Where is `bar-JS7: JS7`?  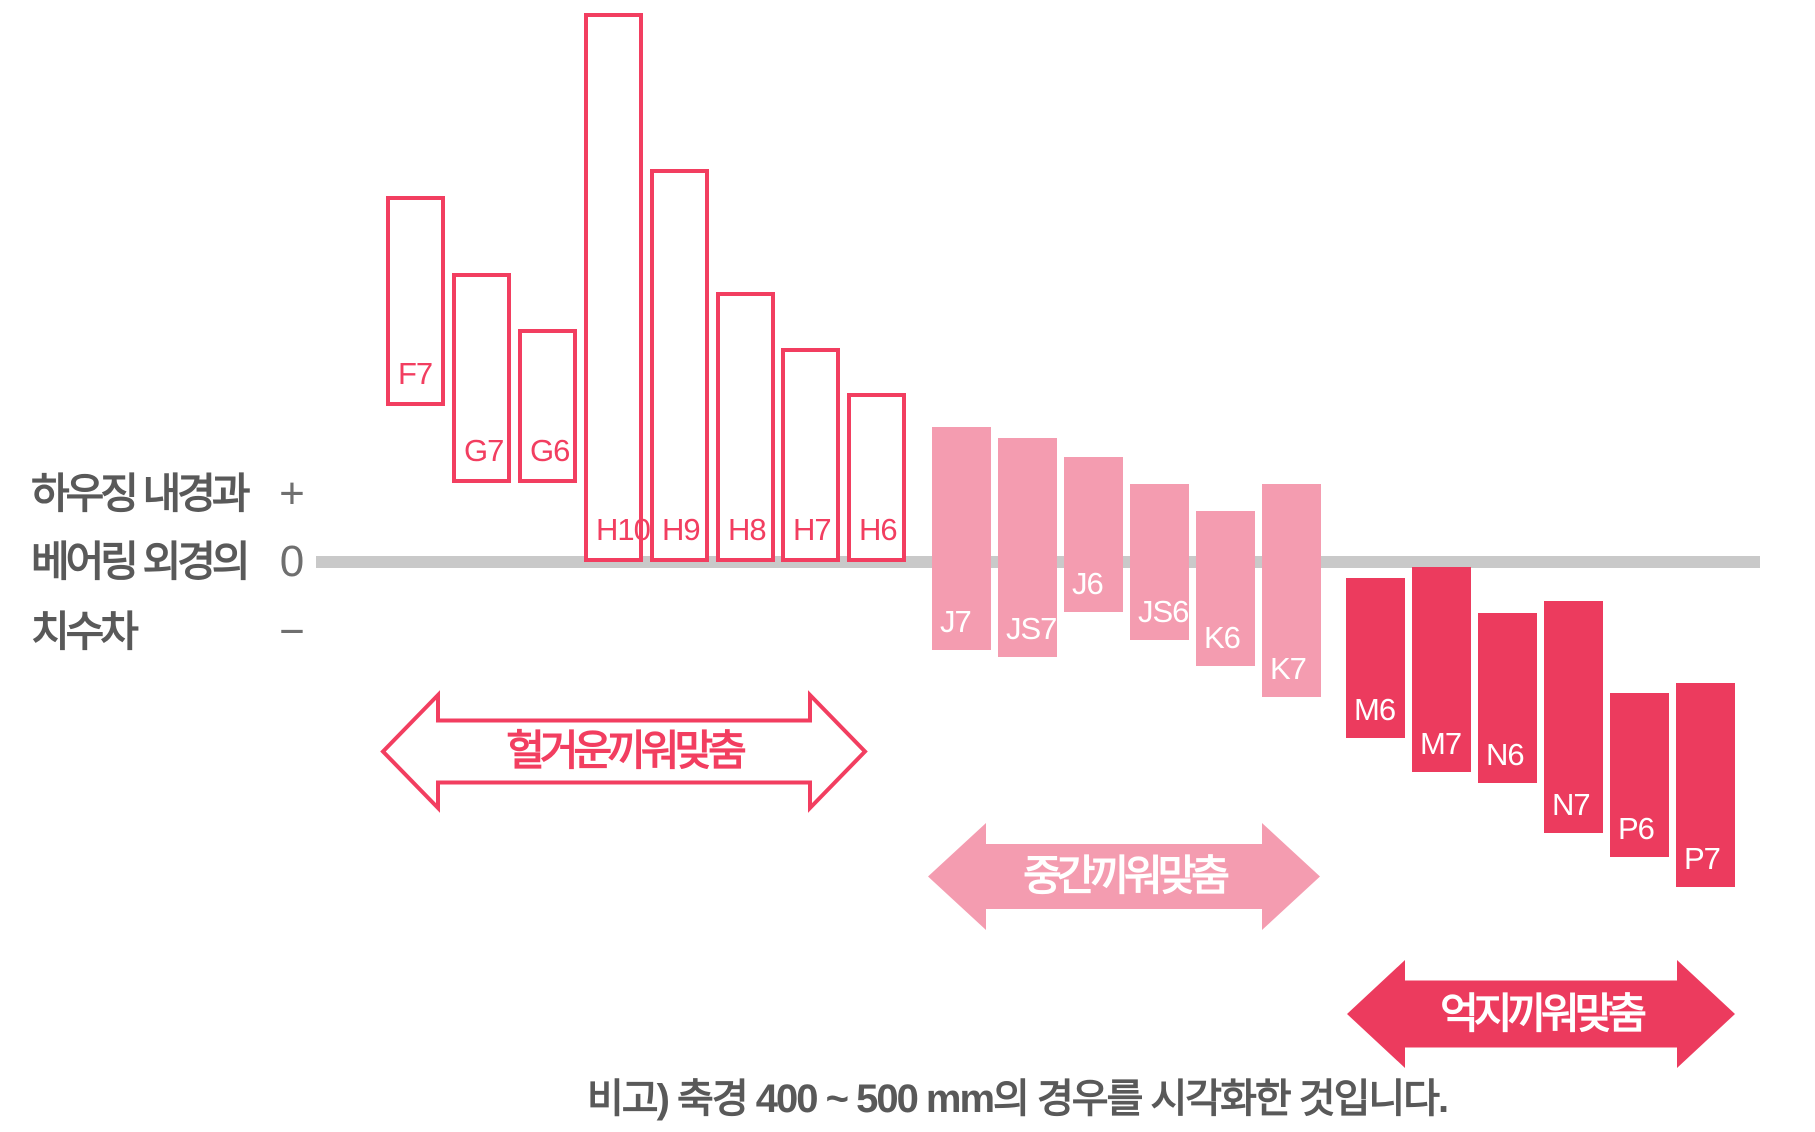 bar-JS7: JS7 is located at coordinates (1027, 547).